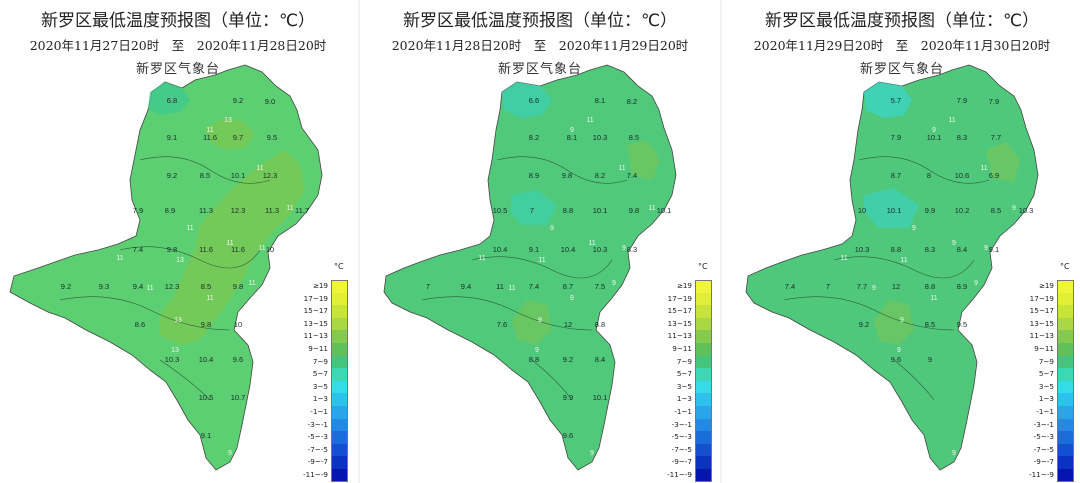  Describe the element at coordinates (896, 359) in the screenshot. I see `station-value: 9.6` at that location.